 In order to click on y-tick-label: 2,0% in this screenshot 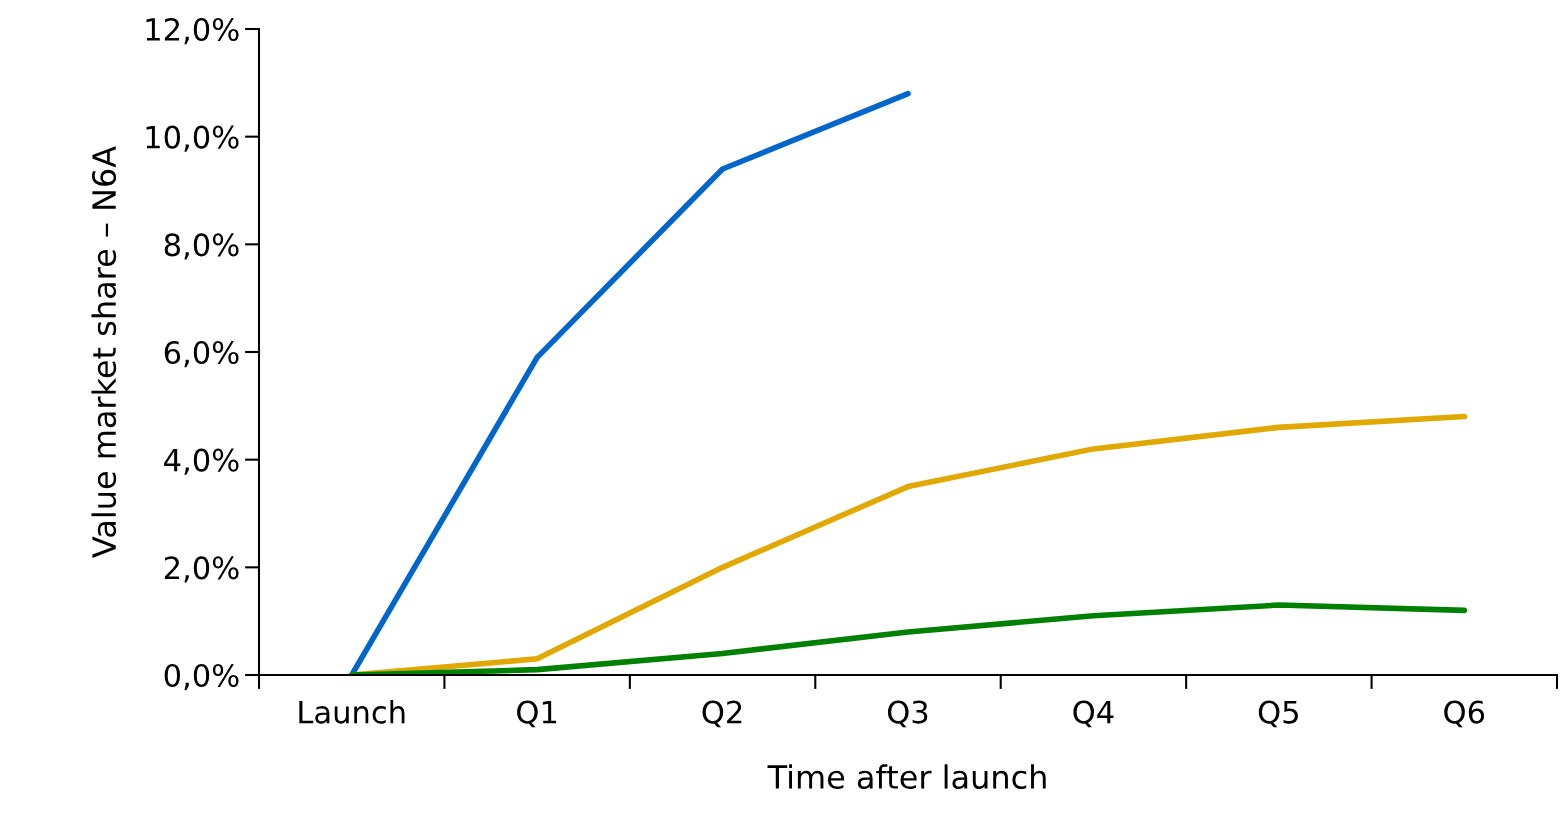, I will do `click(201, 569)`.